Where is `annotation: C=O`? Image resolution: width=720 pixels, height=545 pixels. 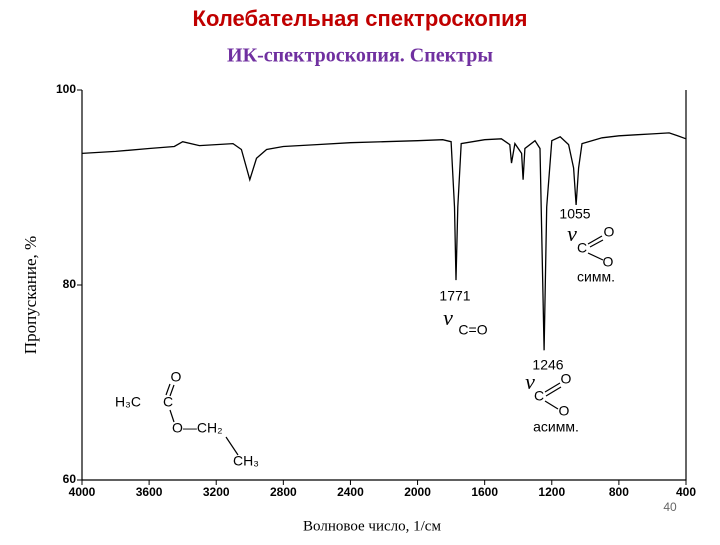 annotation: C=O is located at coordinates (472, 330).